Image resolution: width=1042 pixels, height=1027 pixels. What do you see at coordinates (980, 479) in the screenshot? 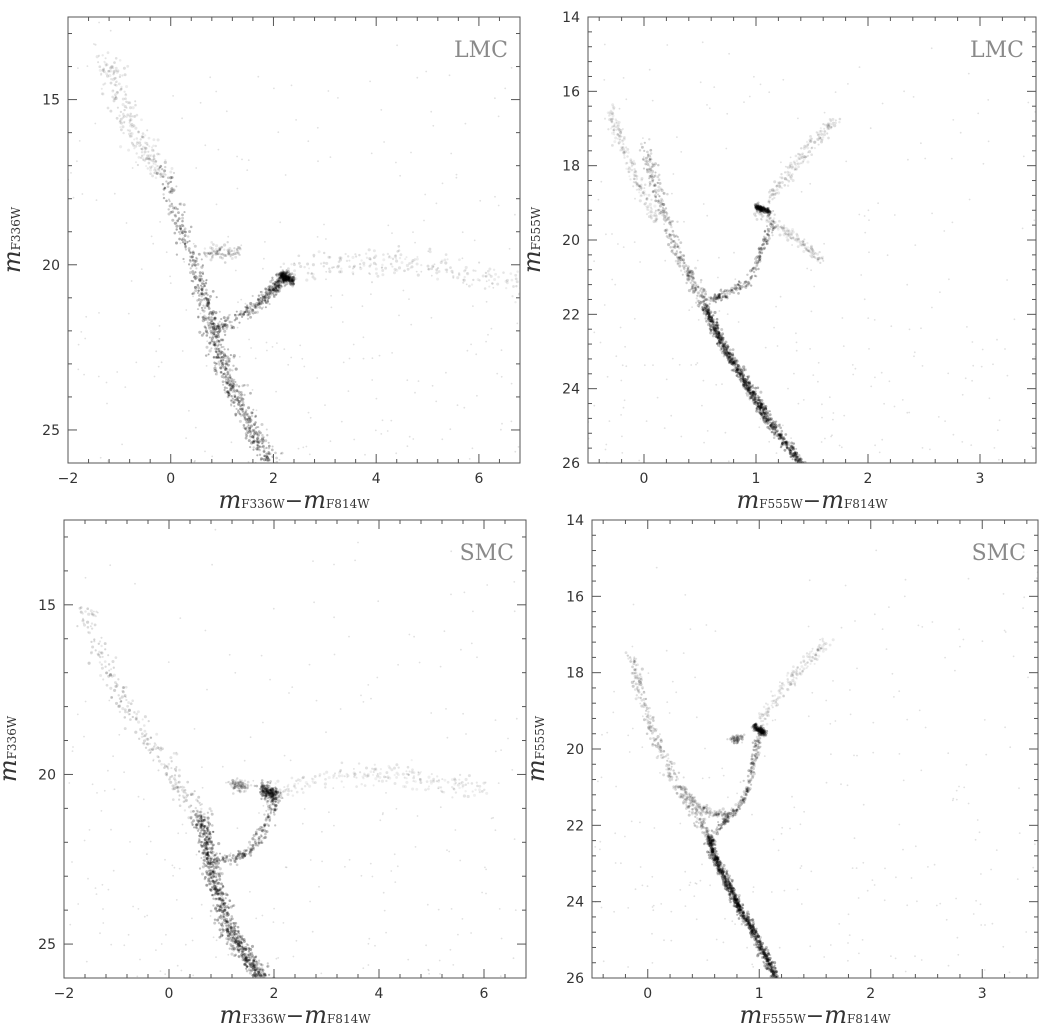
I see `x-tick-label: 3` at bounding box center [980, 479].